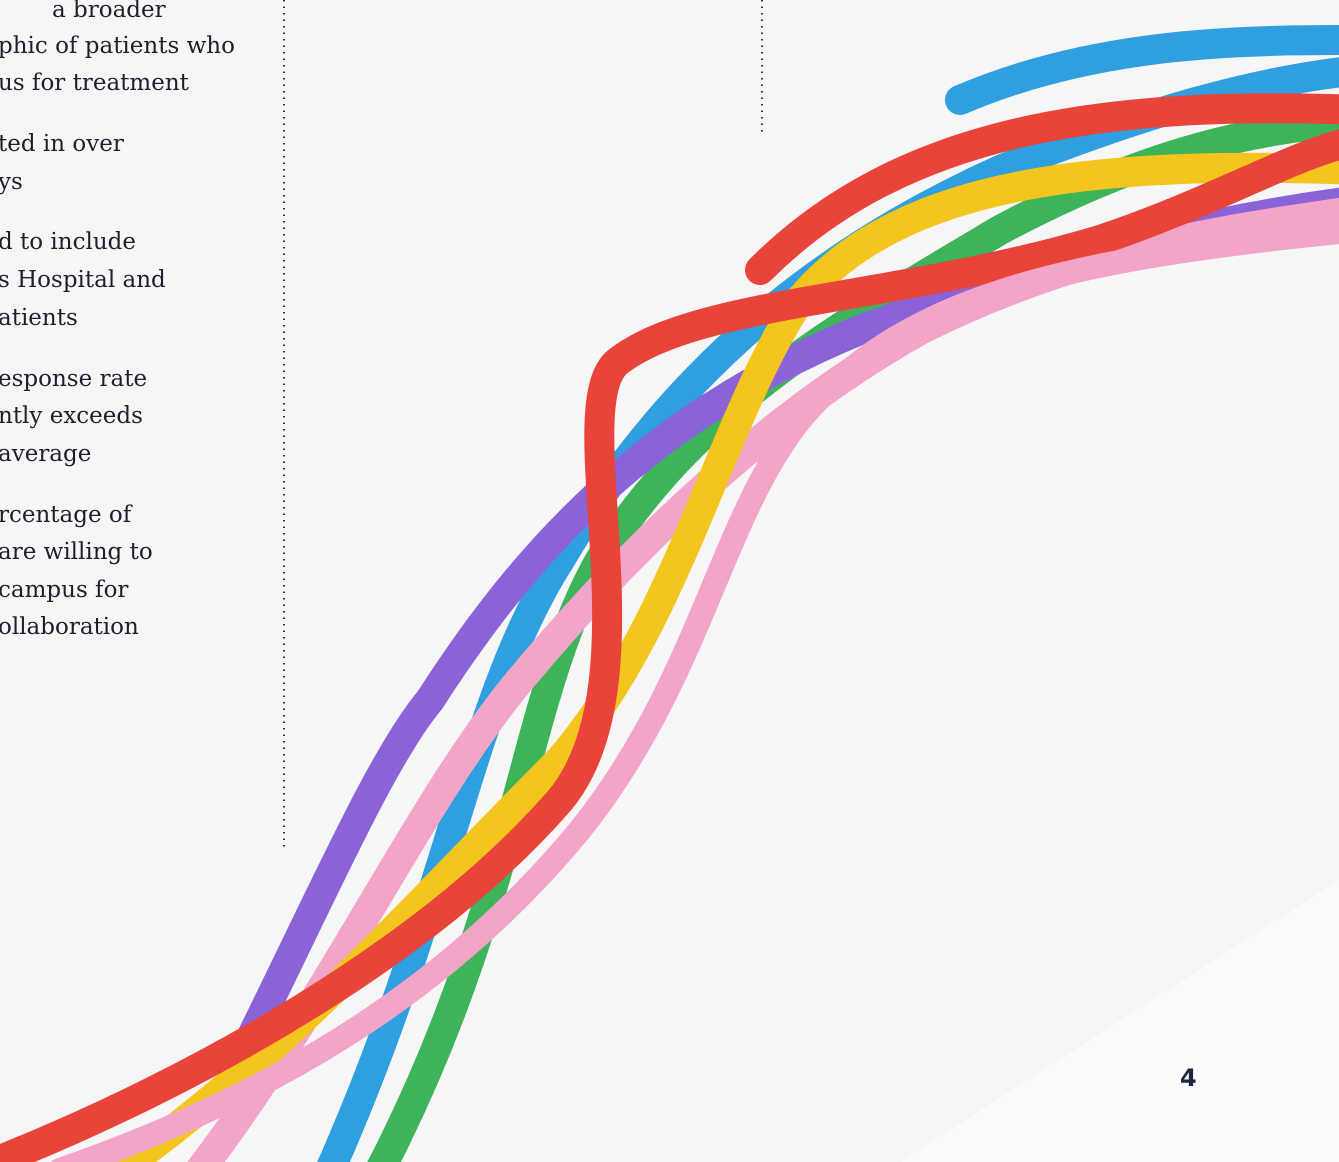  What do you see at coordinates (117, 46) in the screenshot?
I see `text-line: phic of patients who` at bounding box center [117, 46].